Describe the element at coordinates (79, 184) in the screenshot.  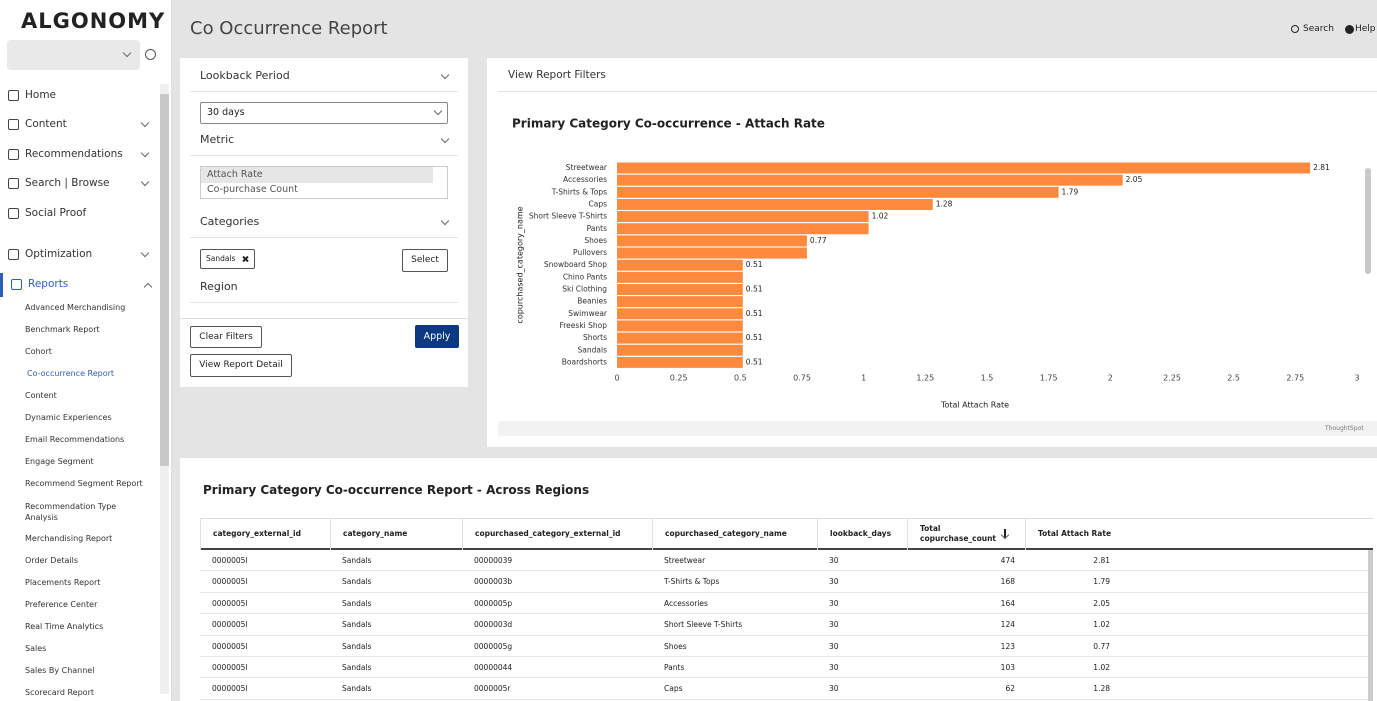
I see `menu-item: Search | Browse` at that location.